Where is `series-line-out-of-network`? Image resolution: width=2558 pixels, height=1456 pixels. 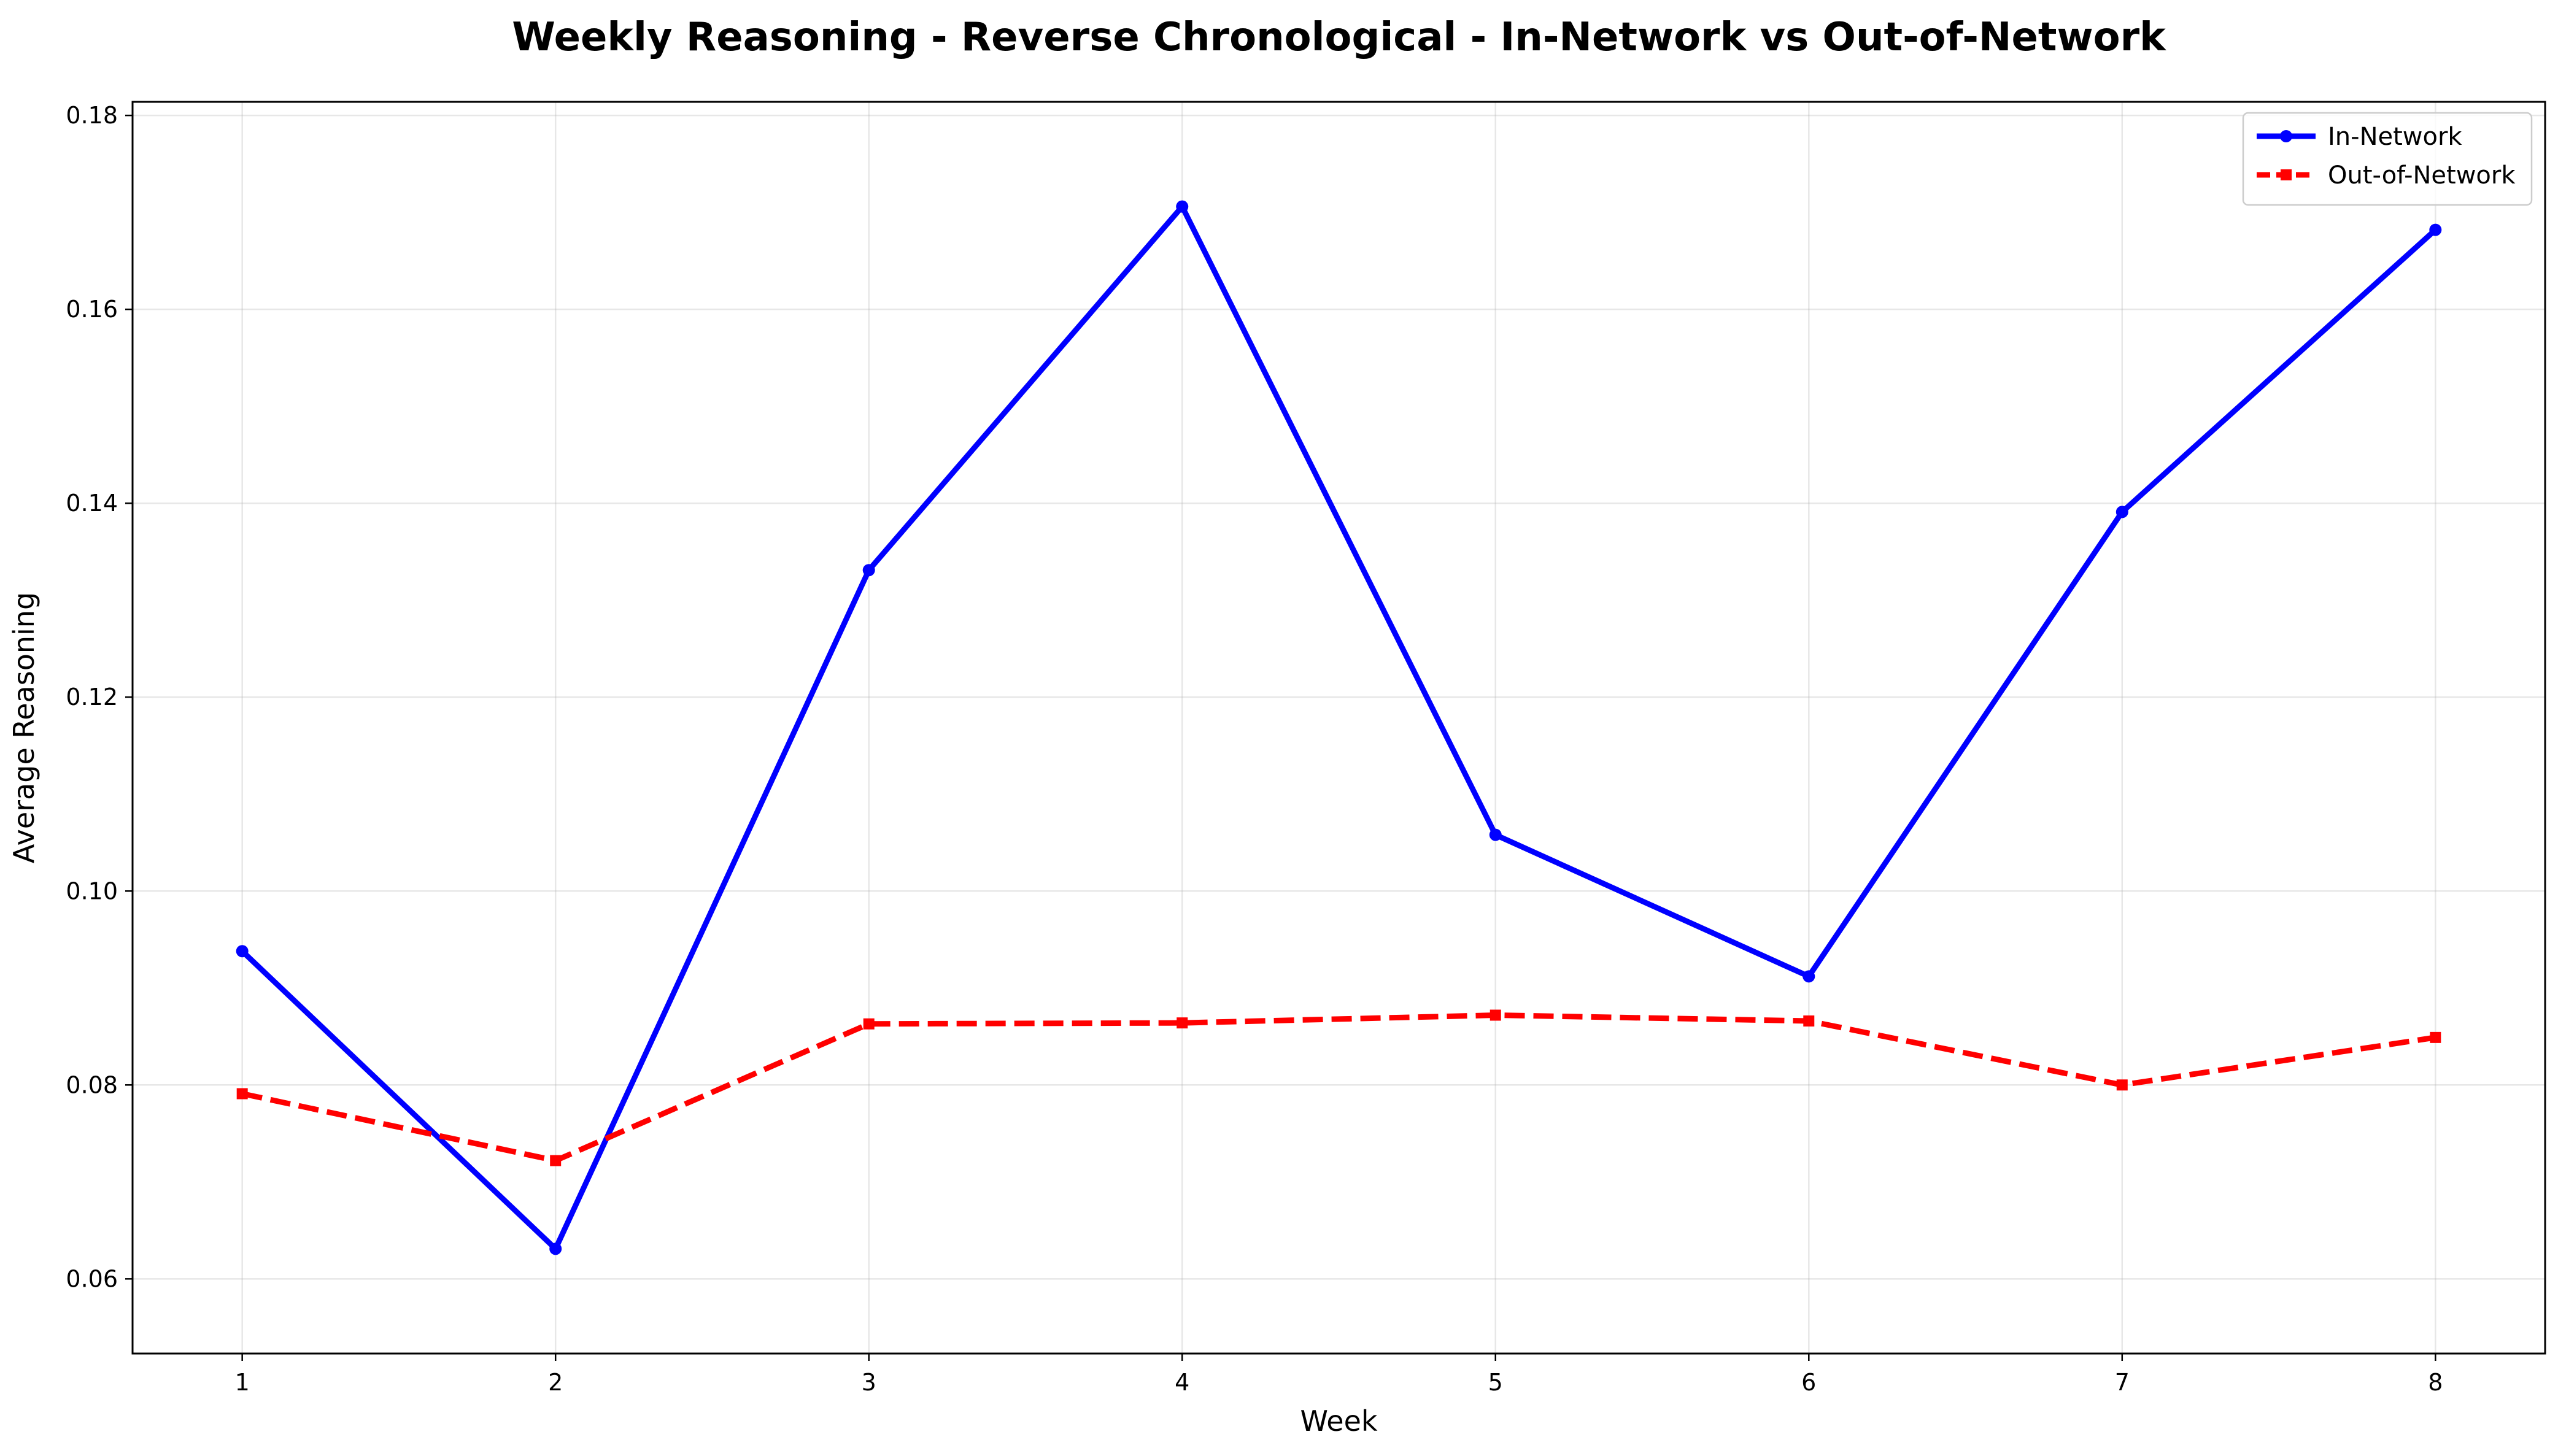
series-line-out-of-network is located at coordinates (1338, 1088).